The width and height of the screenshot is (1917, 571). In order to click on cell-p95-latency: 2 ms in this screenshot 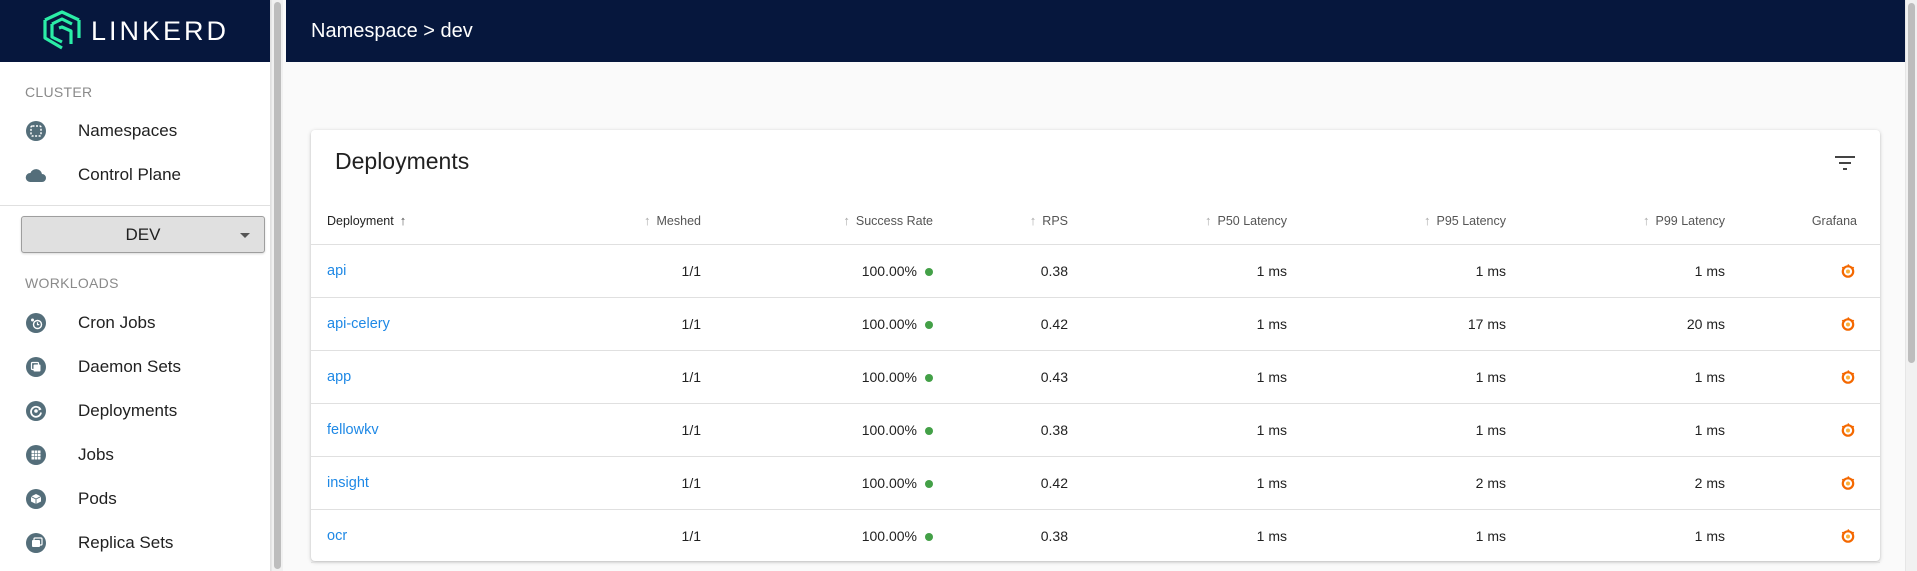, I will do `click(1396, 483)`.